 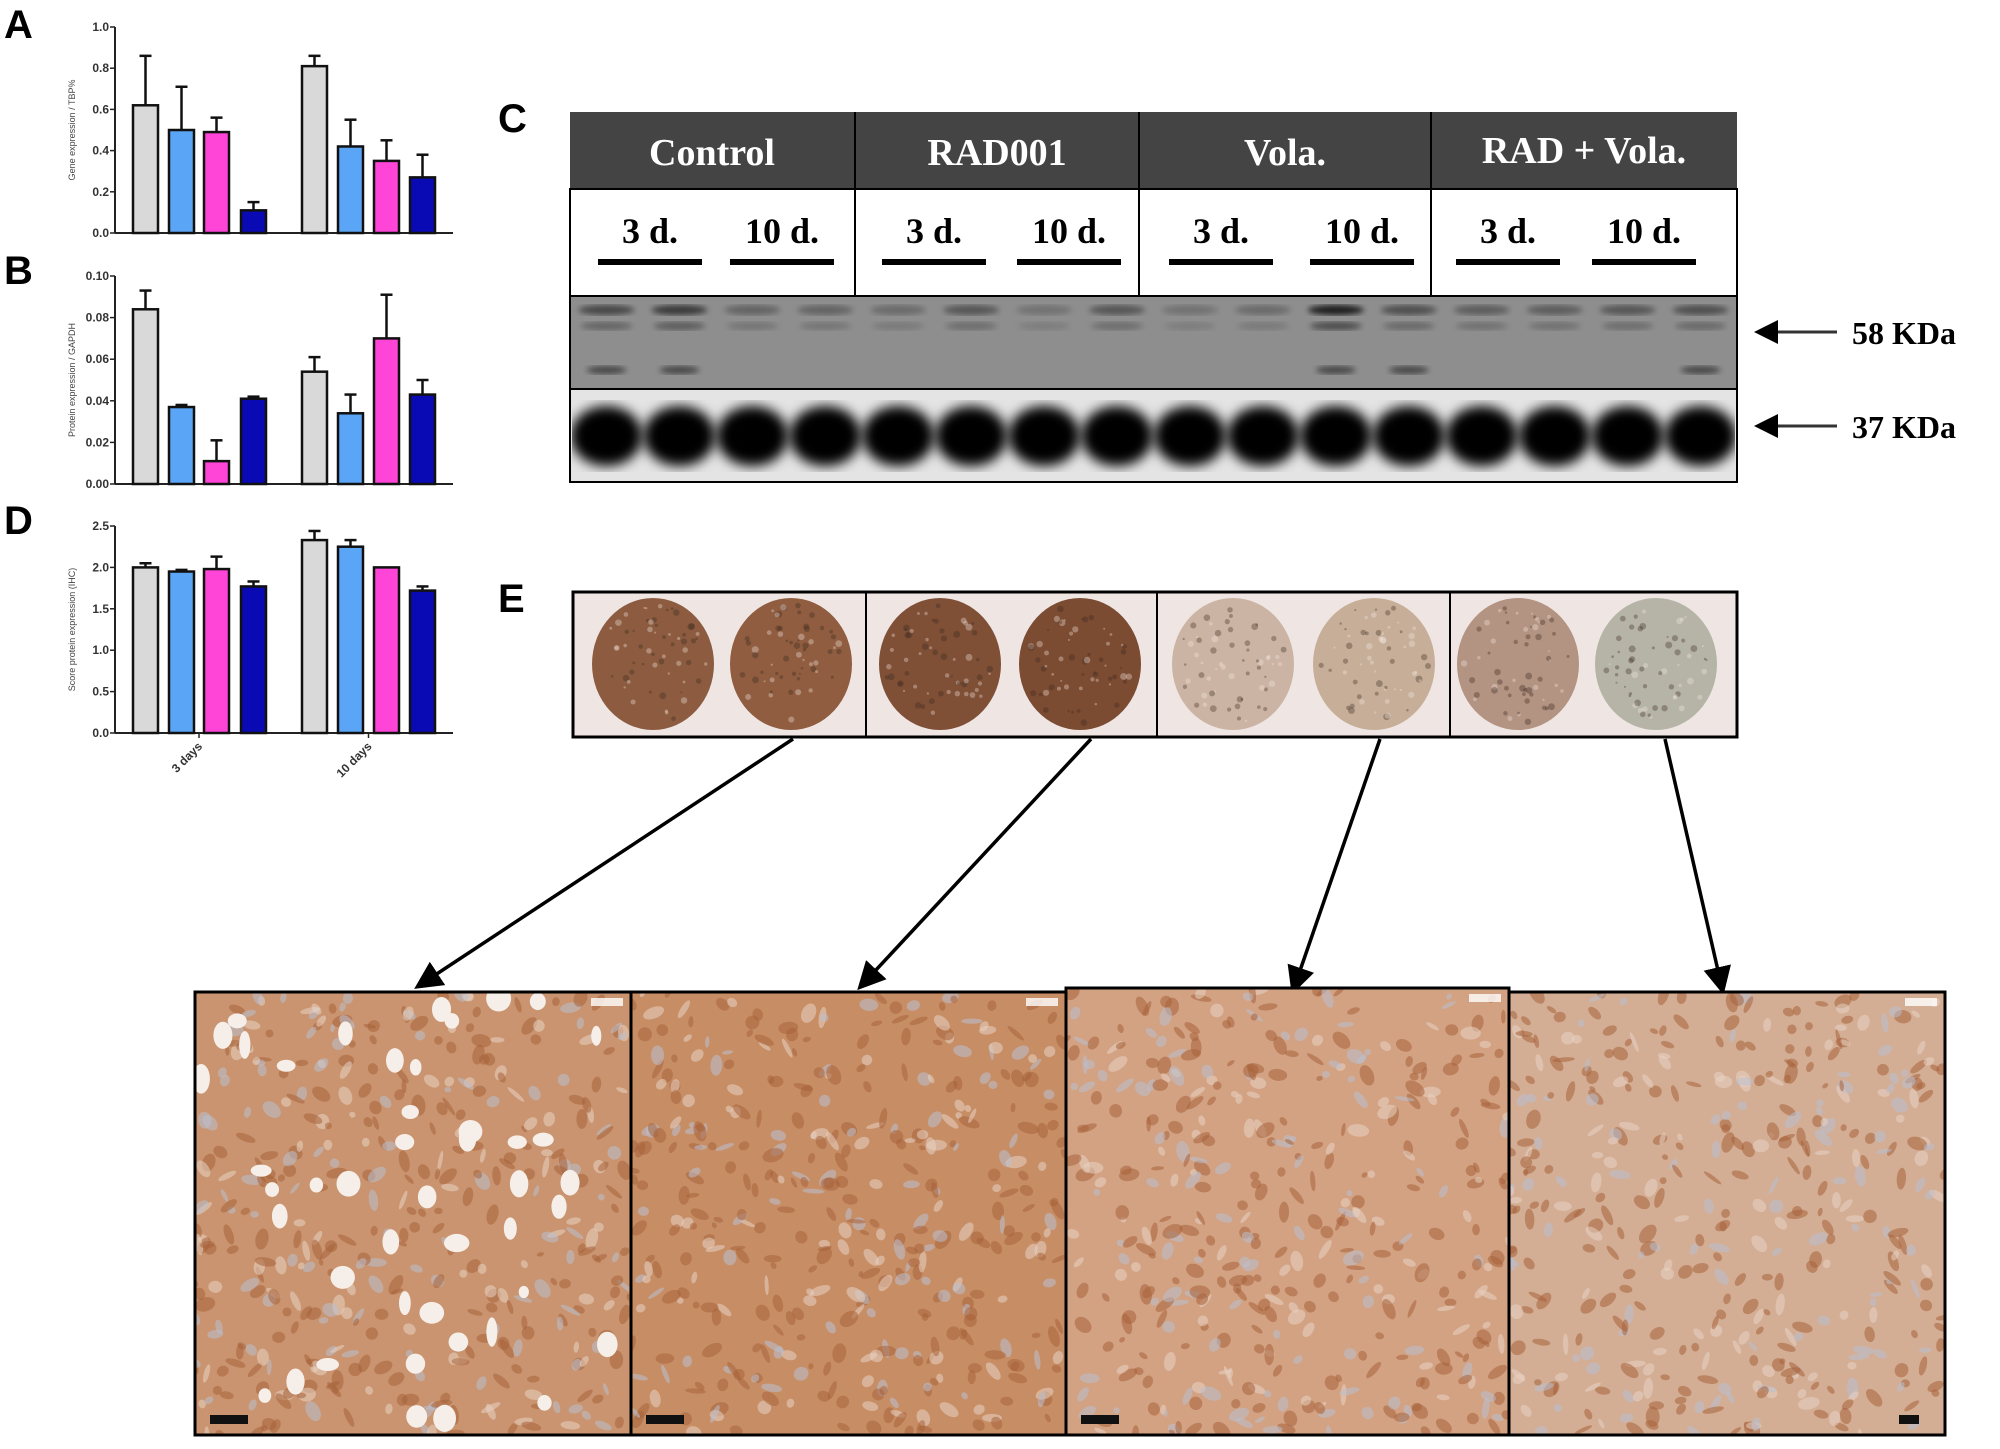 I want to click on y-tick-label: 0.6, so click(x=100, y=109).